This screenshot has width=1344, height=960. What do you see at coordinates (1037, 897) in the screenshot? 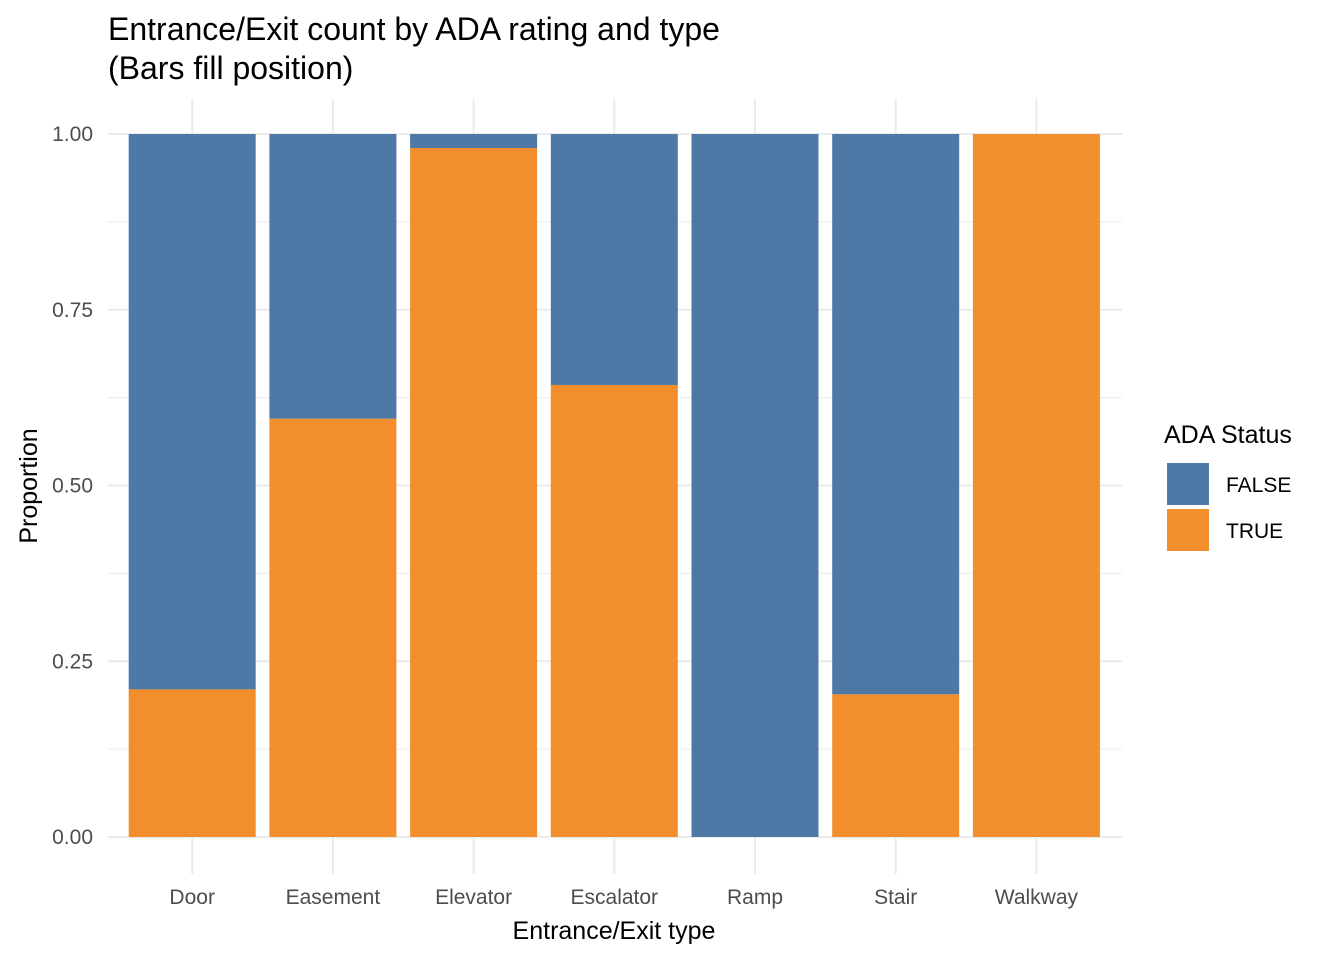
I see `x-tick-label: Walkway` at bounding box center [1037, 897].